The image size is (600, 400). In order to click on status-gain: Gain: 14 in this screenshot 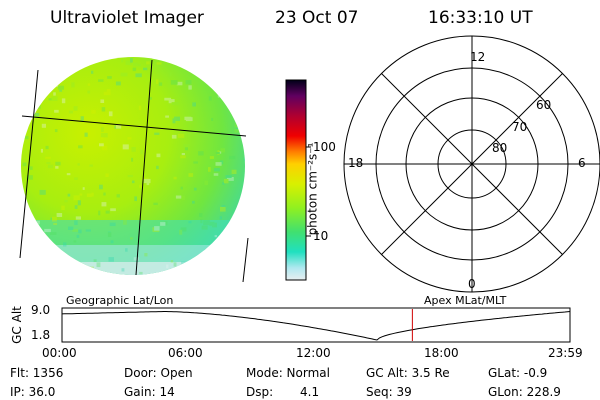, I will do `click(149, 392)`.